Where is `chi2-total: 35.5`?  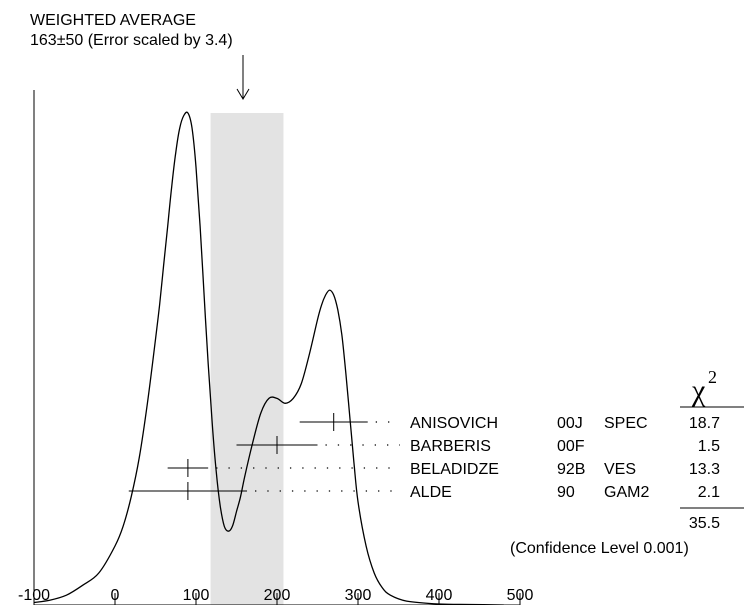
chi2-total: 35.5 is located at coordinates (704, 523).